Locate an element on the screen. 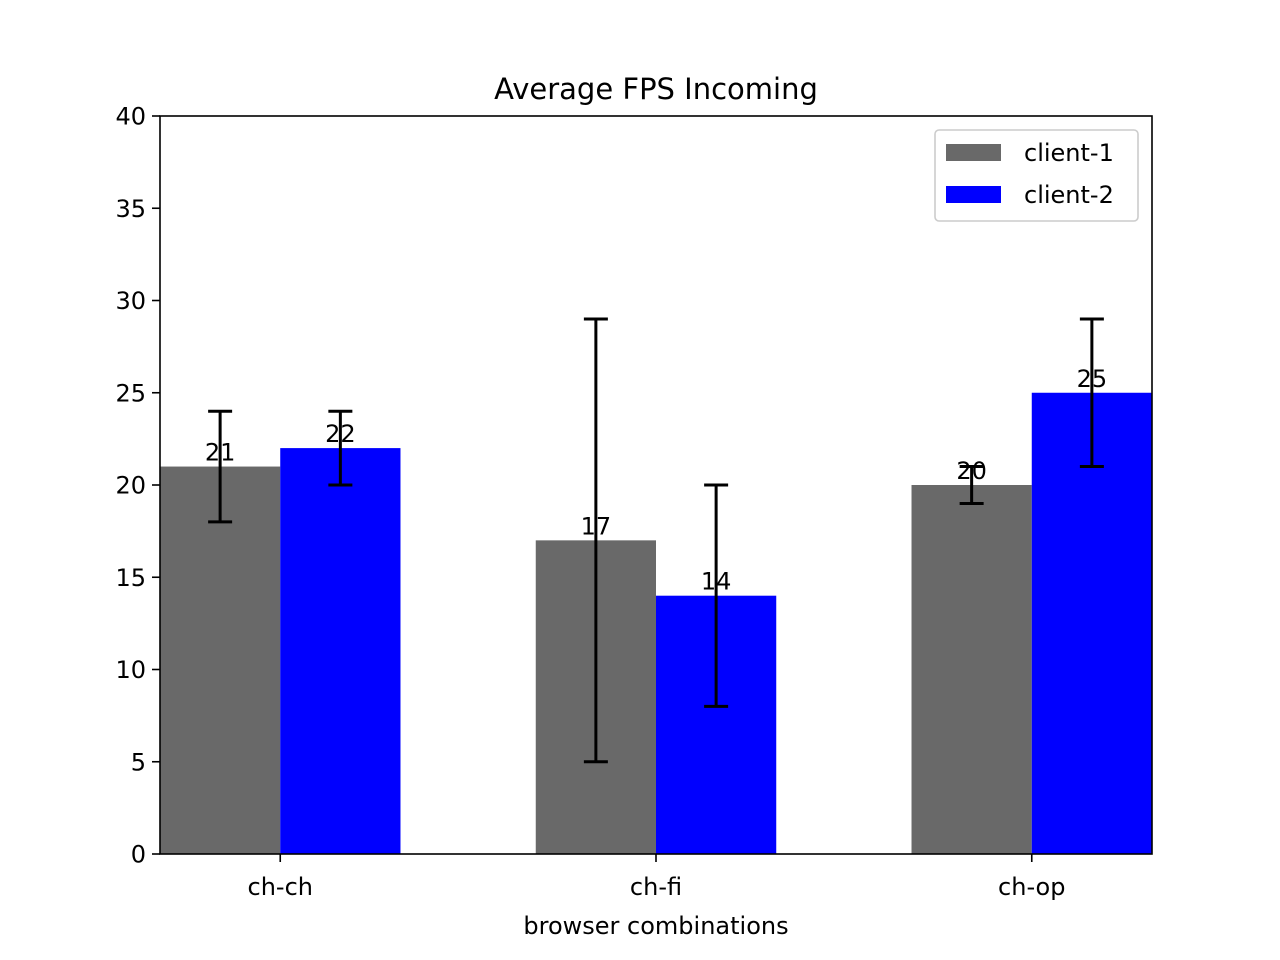  data-label: 17 is located at coordinates (596, 526).